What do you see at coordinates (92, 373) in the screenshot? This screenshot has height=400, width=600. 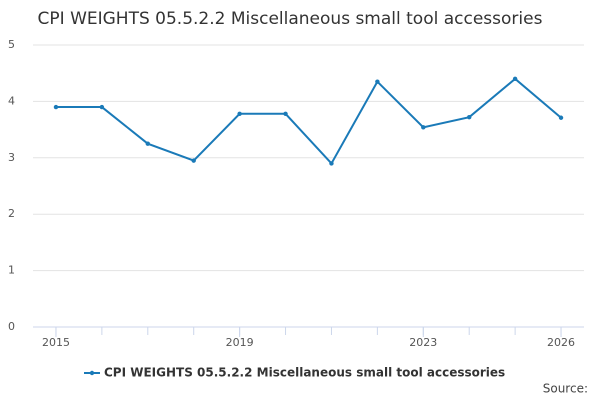 I see `legend-marker` at bounding box center [92, 373].